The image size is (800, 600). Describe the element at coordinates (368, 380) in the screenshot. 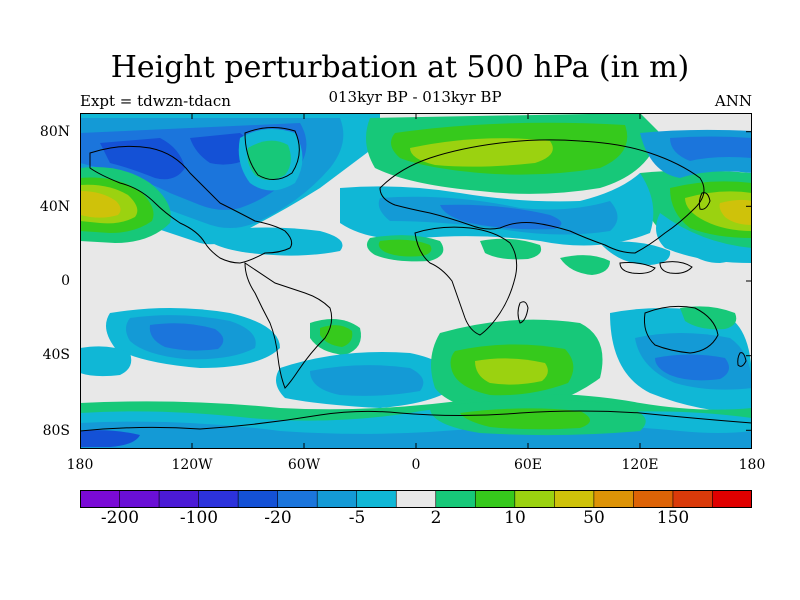

I see `south-atlantic-negative` at that location.